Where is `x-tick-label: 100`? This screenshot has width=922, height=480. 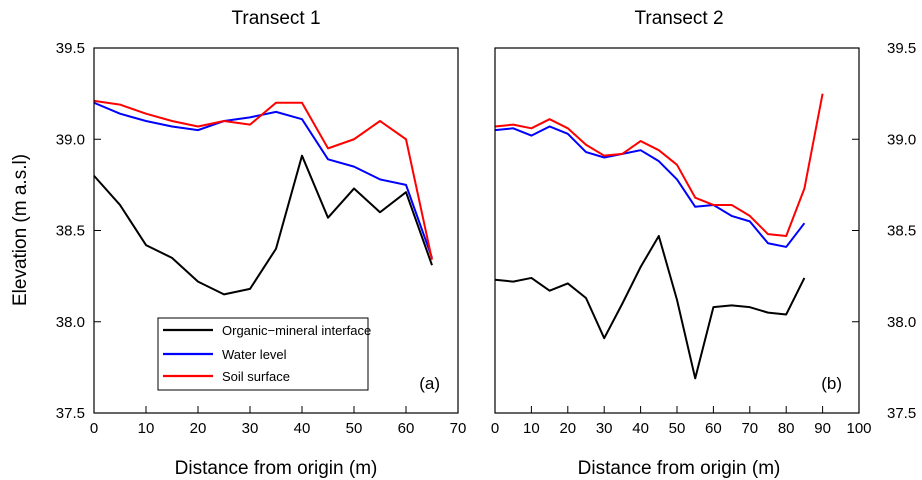
x-tick-label: 100 is located at coordinates (858, 428).